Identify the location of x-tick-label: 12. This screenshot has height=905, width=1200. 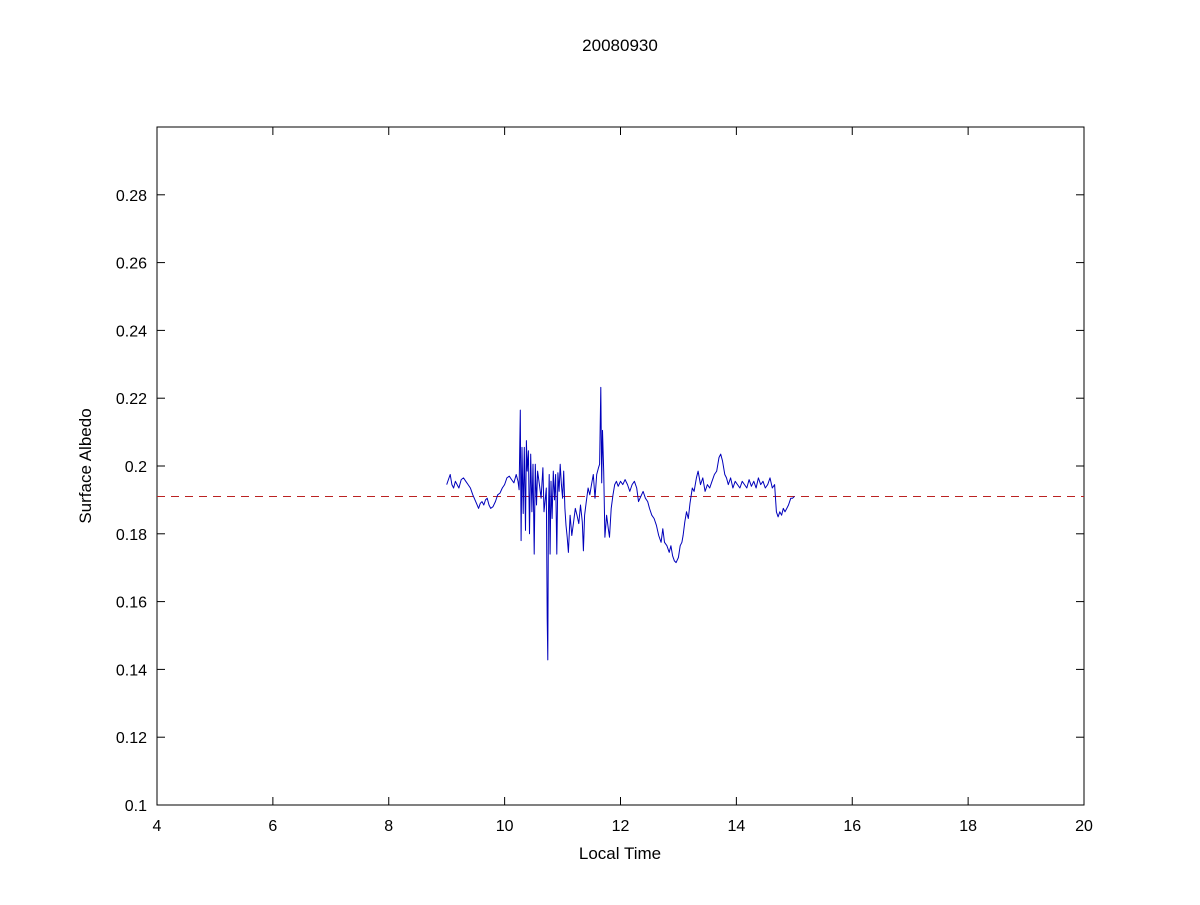
(621, 826).